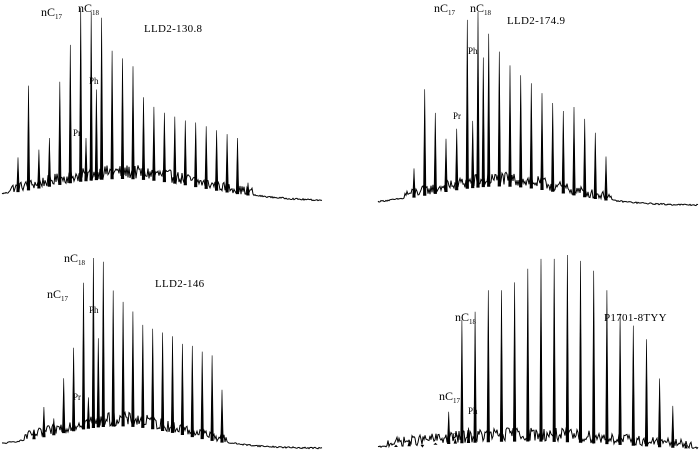  I want to click on chart-title: P1701-8TYY, so click(635, 318).